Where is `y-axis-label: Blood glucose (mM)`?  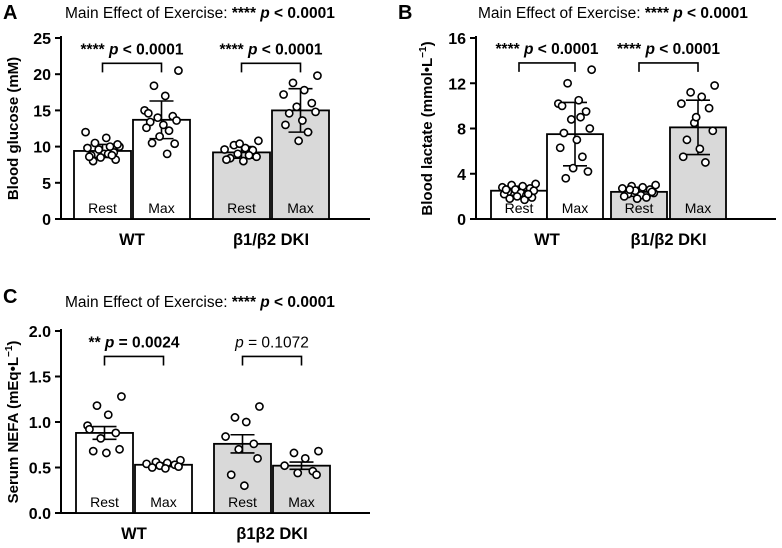 y-axis-label: Blood glucose (mM) is located at coordinates (13, 128).